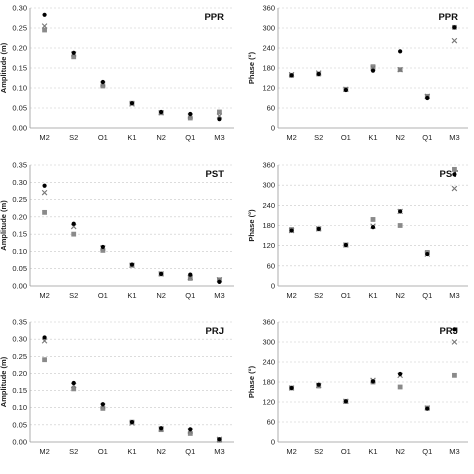 The image size is (474, 474). Describe the element at coordinates (19, 407) in the screenshot. I see `y-tick-label: 0.10` at that location.